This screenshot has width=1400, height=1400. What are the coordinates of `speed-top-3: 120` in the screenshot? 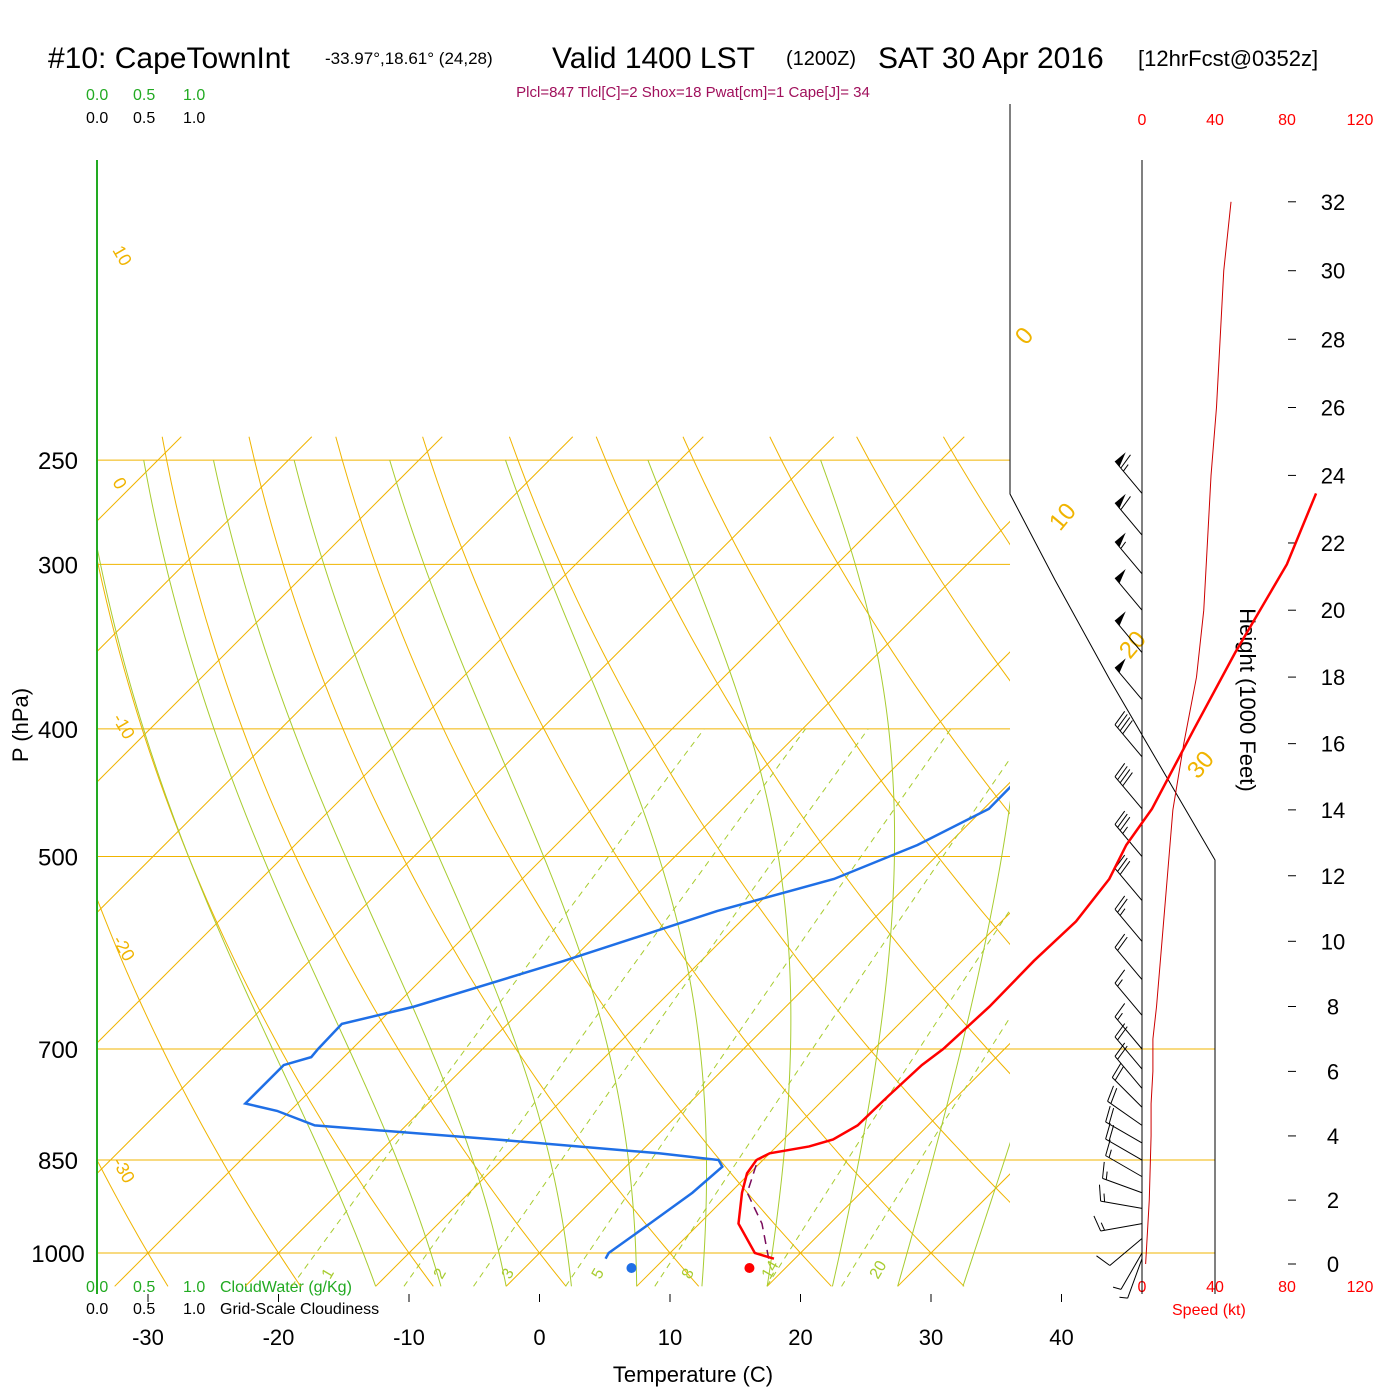 It's located at (1360, 120).